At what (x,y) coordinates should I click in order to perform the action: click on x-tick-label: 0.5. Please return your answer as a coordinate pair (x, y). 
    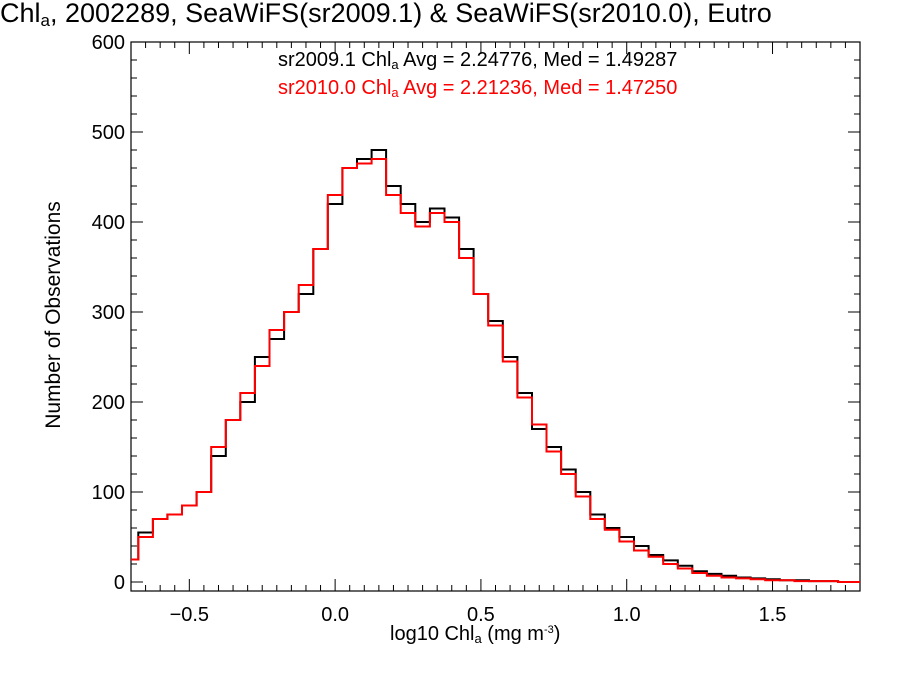
    Looking at the image, I should click on (481, 615).